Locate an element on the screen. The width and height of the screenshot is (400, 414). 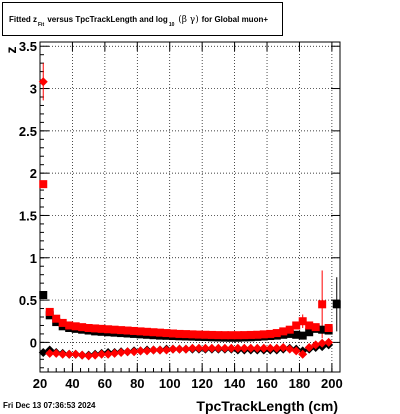
y-tick-label: 2 is located at coordinates (33, 173).